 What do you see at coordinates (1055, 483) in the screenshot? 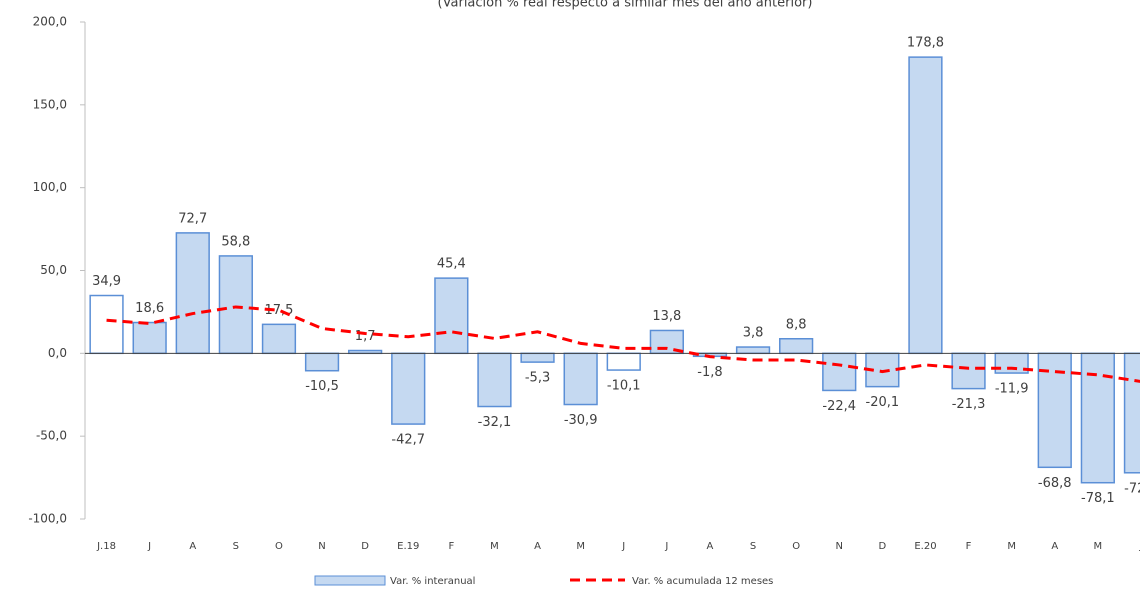
I see `value-label: -68,8` at bounding box center [1055, 483].